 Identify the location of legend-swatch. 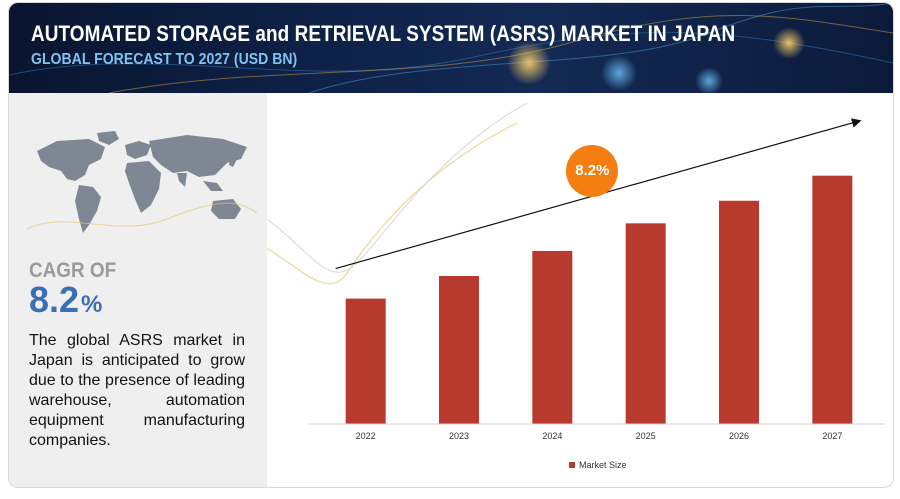
(572, 465).